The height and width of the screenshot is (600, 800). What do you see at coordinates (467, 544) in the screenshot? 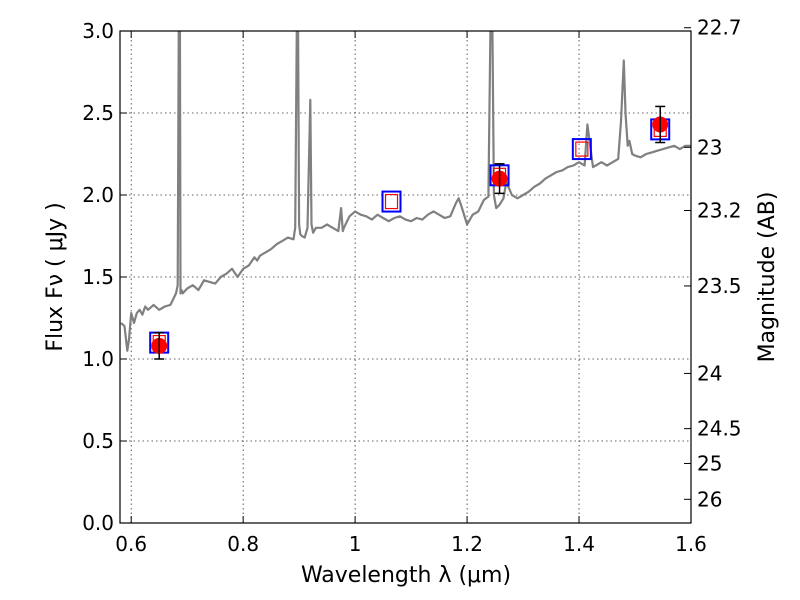
I see `x-tick-label: 1.2` at bounding box center [467, 544].